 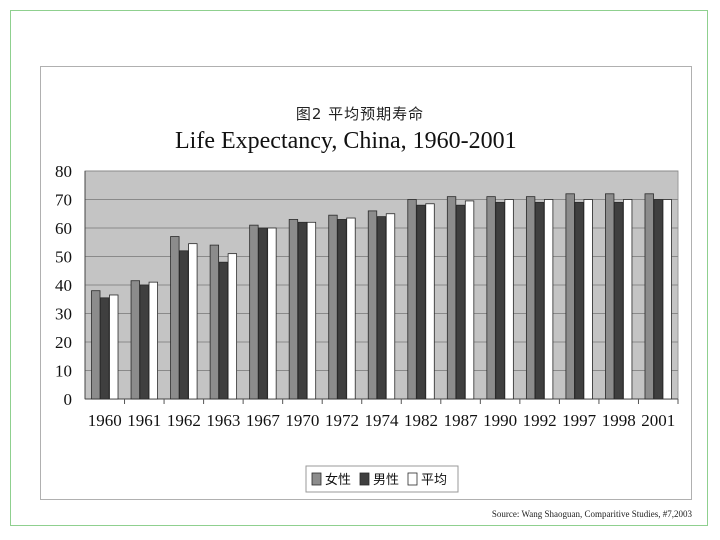 I want to click on y-tick-label: 40, so click(x=63, y=285).